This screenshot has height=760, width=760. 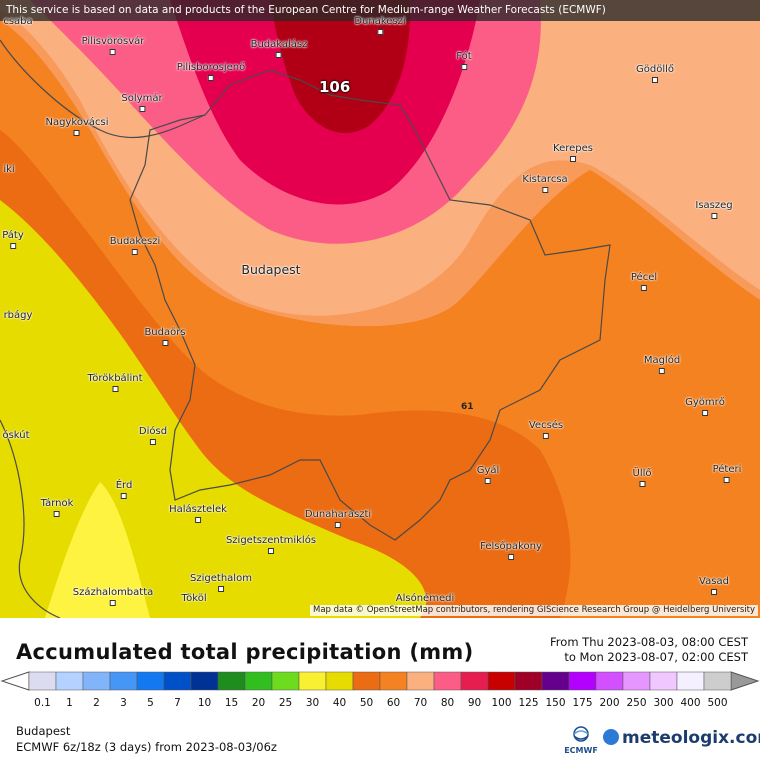 What do you see at coordinates (335, 87) in the screenshot?
I see `max-value-label: 106` at bounding box center [335, 87].